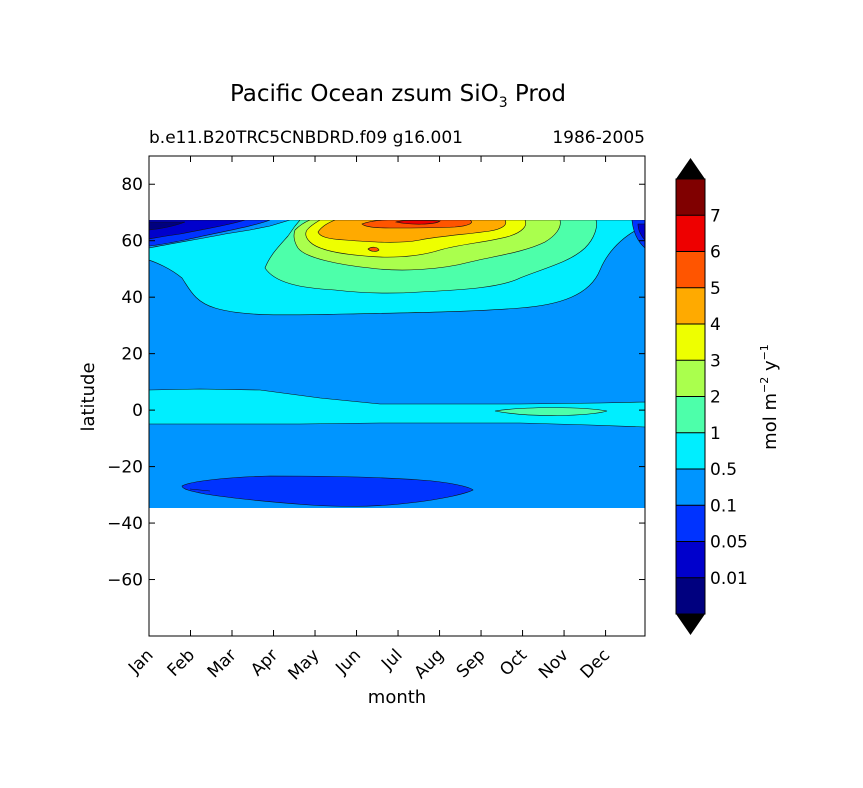 The width and height of the screenshot is (863, 788). I want to click on y-tick-label: −40, so click(125, 524).